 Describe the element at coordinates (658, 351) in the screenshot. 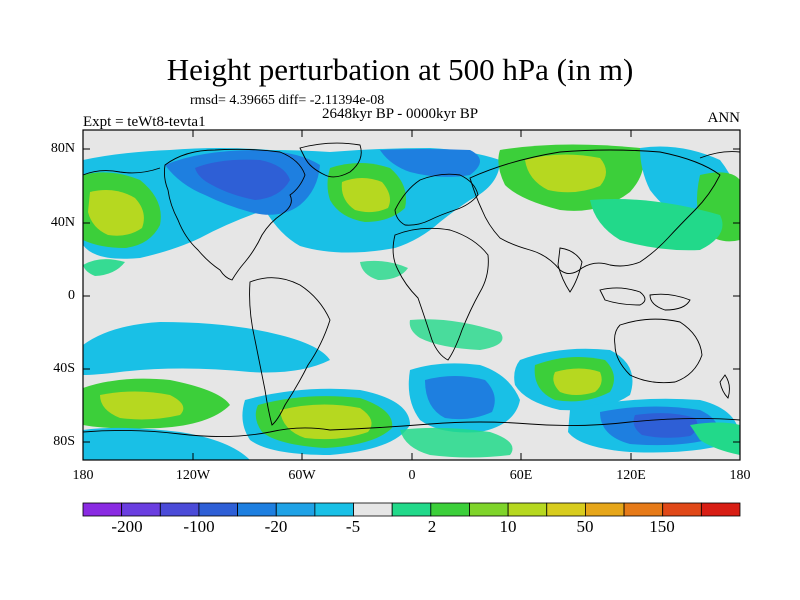

I see `coastline-australia` at that location.